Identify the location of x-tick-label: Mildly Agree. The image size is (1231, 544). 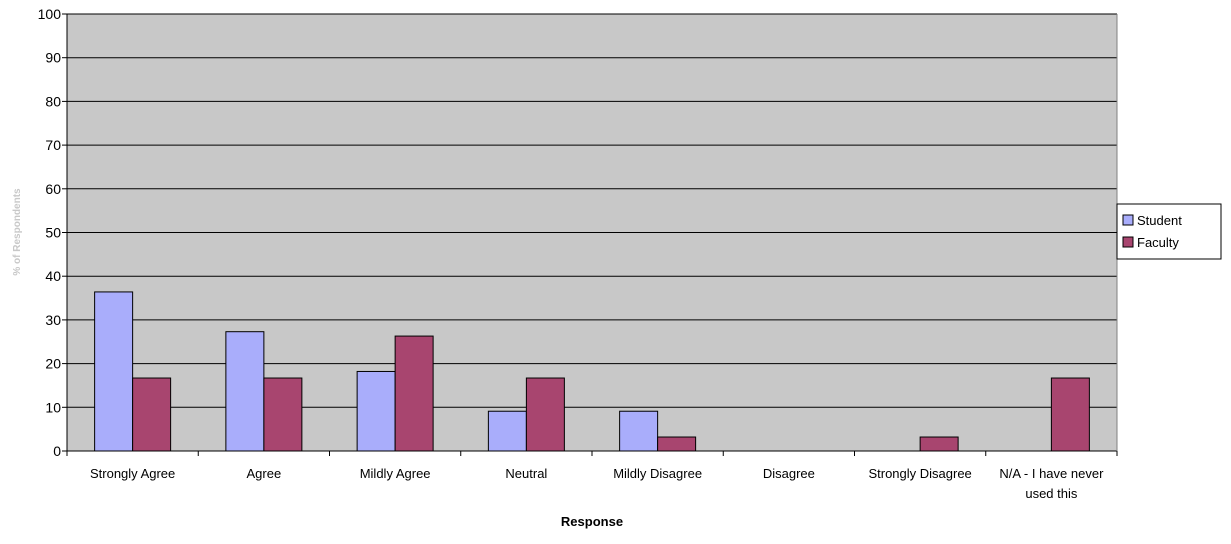
(395, 473).